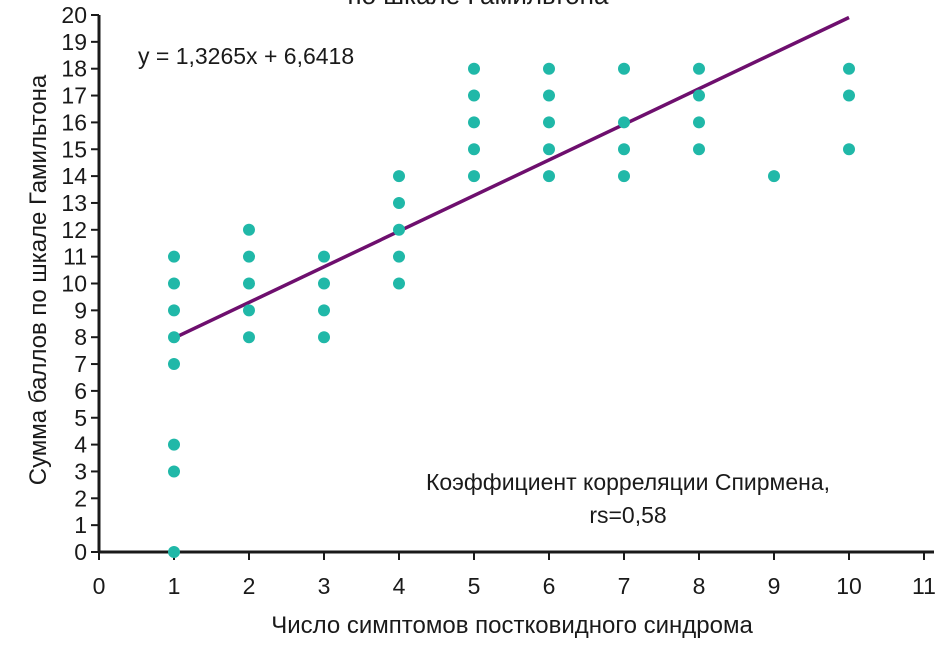 The height and width of the screenshot is (649, 948). What do you see at coordinates (249, 586) in the screenshot?
I see `x-tick-label: 2` at bounding box center [249, 586].